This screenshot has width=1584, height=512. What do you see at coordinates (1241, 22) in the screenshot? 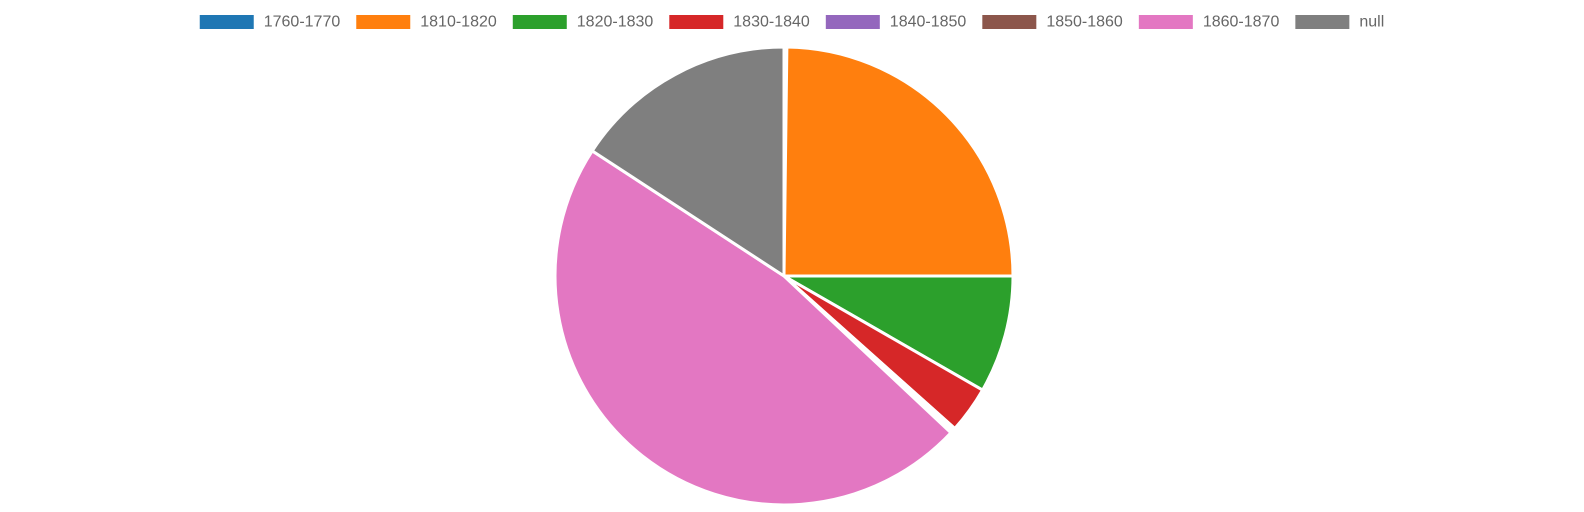
I see `legend-label: 1860-1870` at bounding box center [1241, 22].